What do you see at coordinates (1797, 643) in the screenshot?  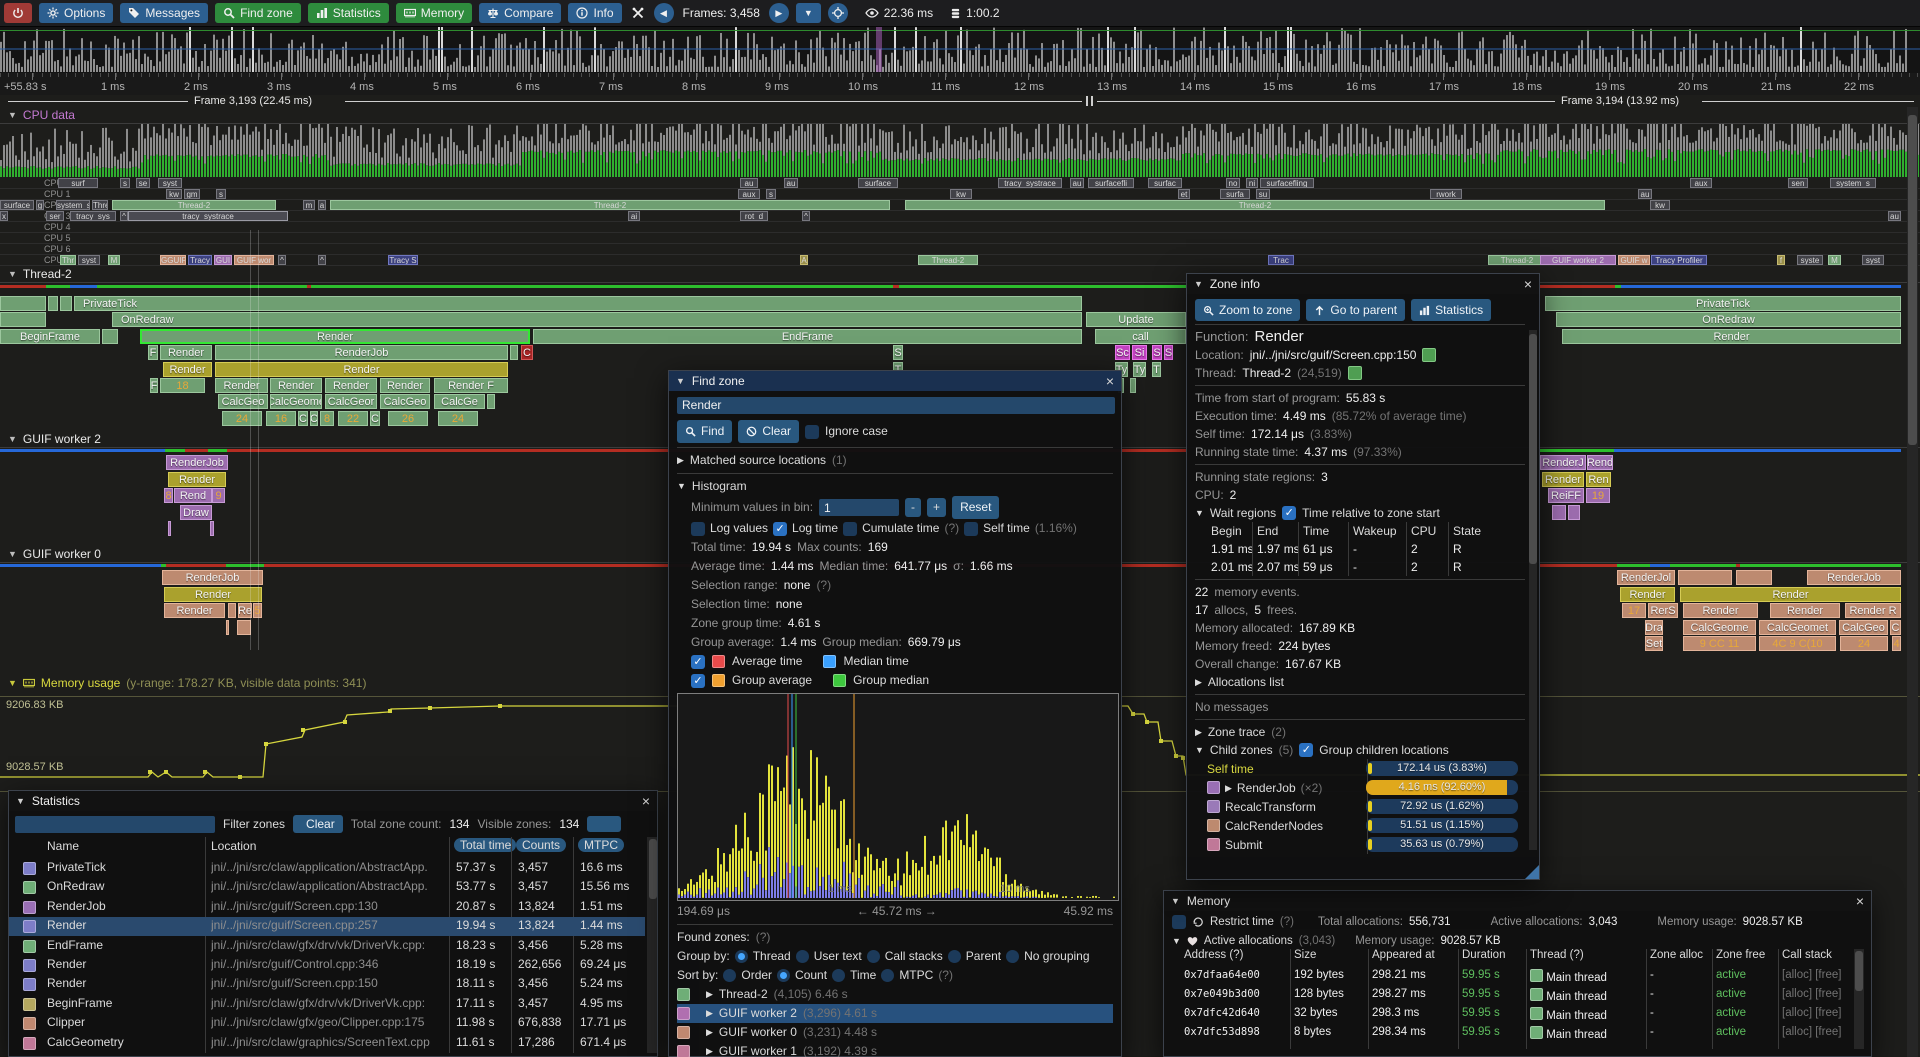 I see `zone: 4C 9 C(10` at bounding box center [1797, 643].